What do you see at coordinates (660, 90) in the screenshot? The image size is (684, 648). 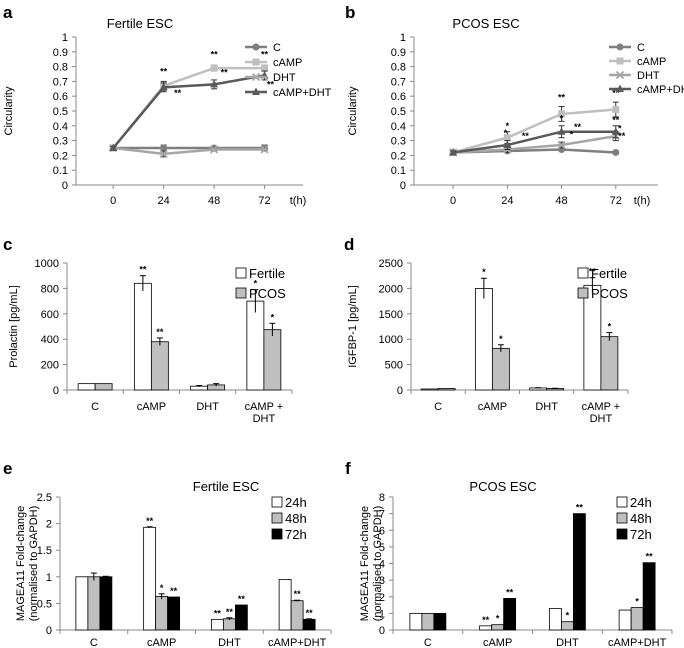 I see `legend-label: cAMP+DHT` at bounding box center [660, 90].